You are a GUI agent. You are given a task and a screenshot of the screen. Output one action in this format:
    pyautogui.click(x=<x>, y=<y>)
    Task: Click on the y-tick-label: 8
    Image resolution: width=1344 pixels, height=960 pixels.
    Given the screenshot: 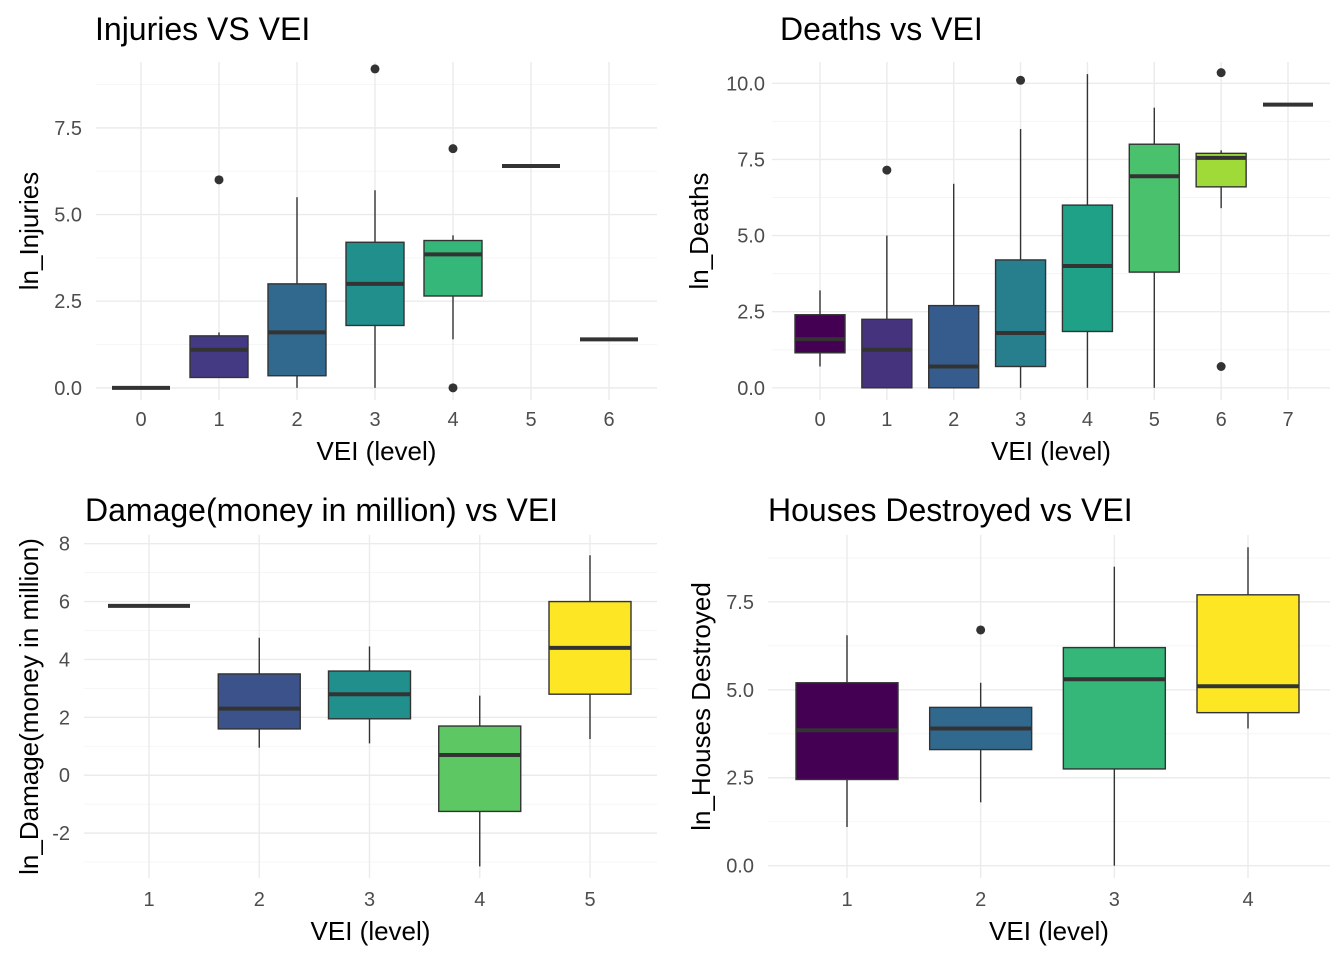 What is the action you would take?
    pyautogui.click(x=64, y=545)
    